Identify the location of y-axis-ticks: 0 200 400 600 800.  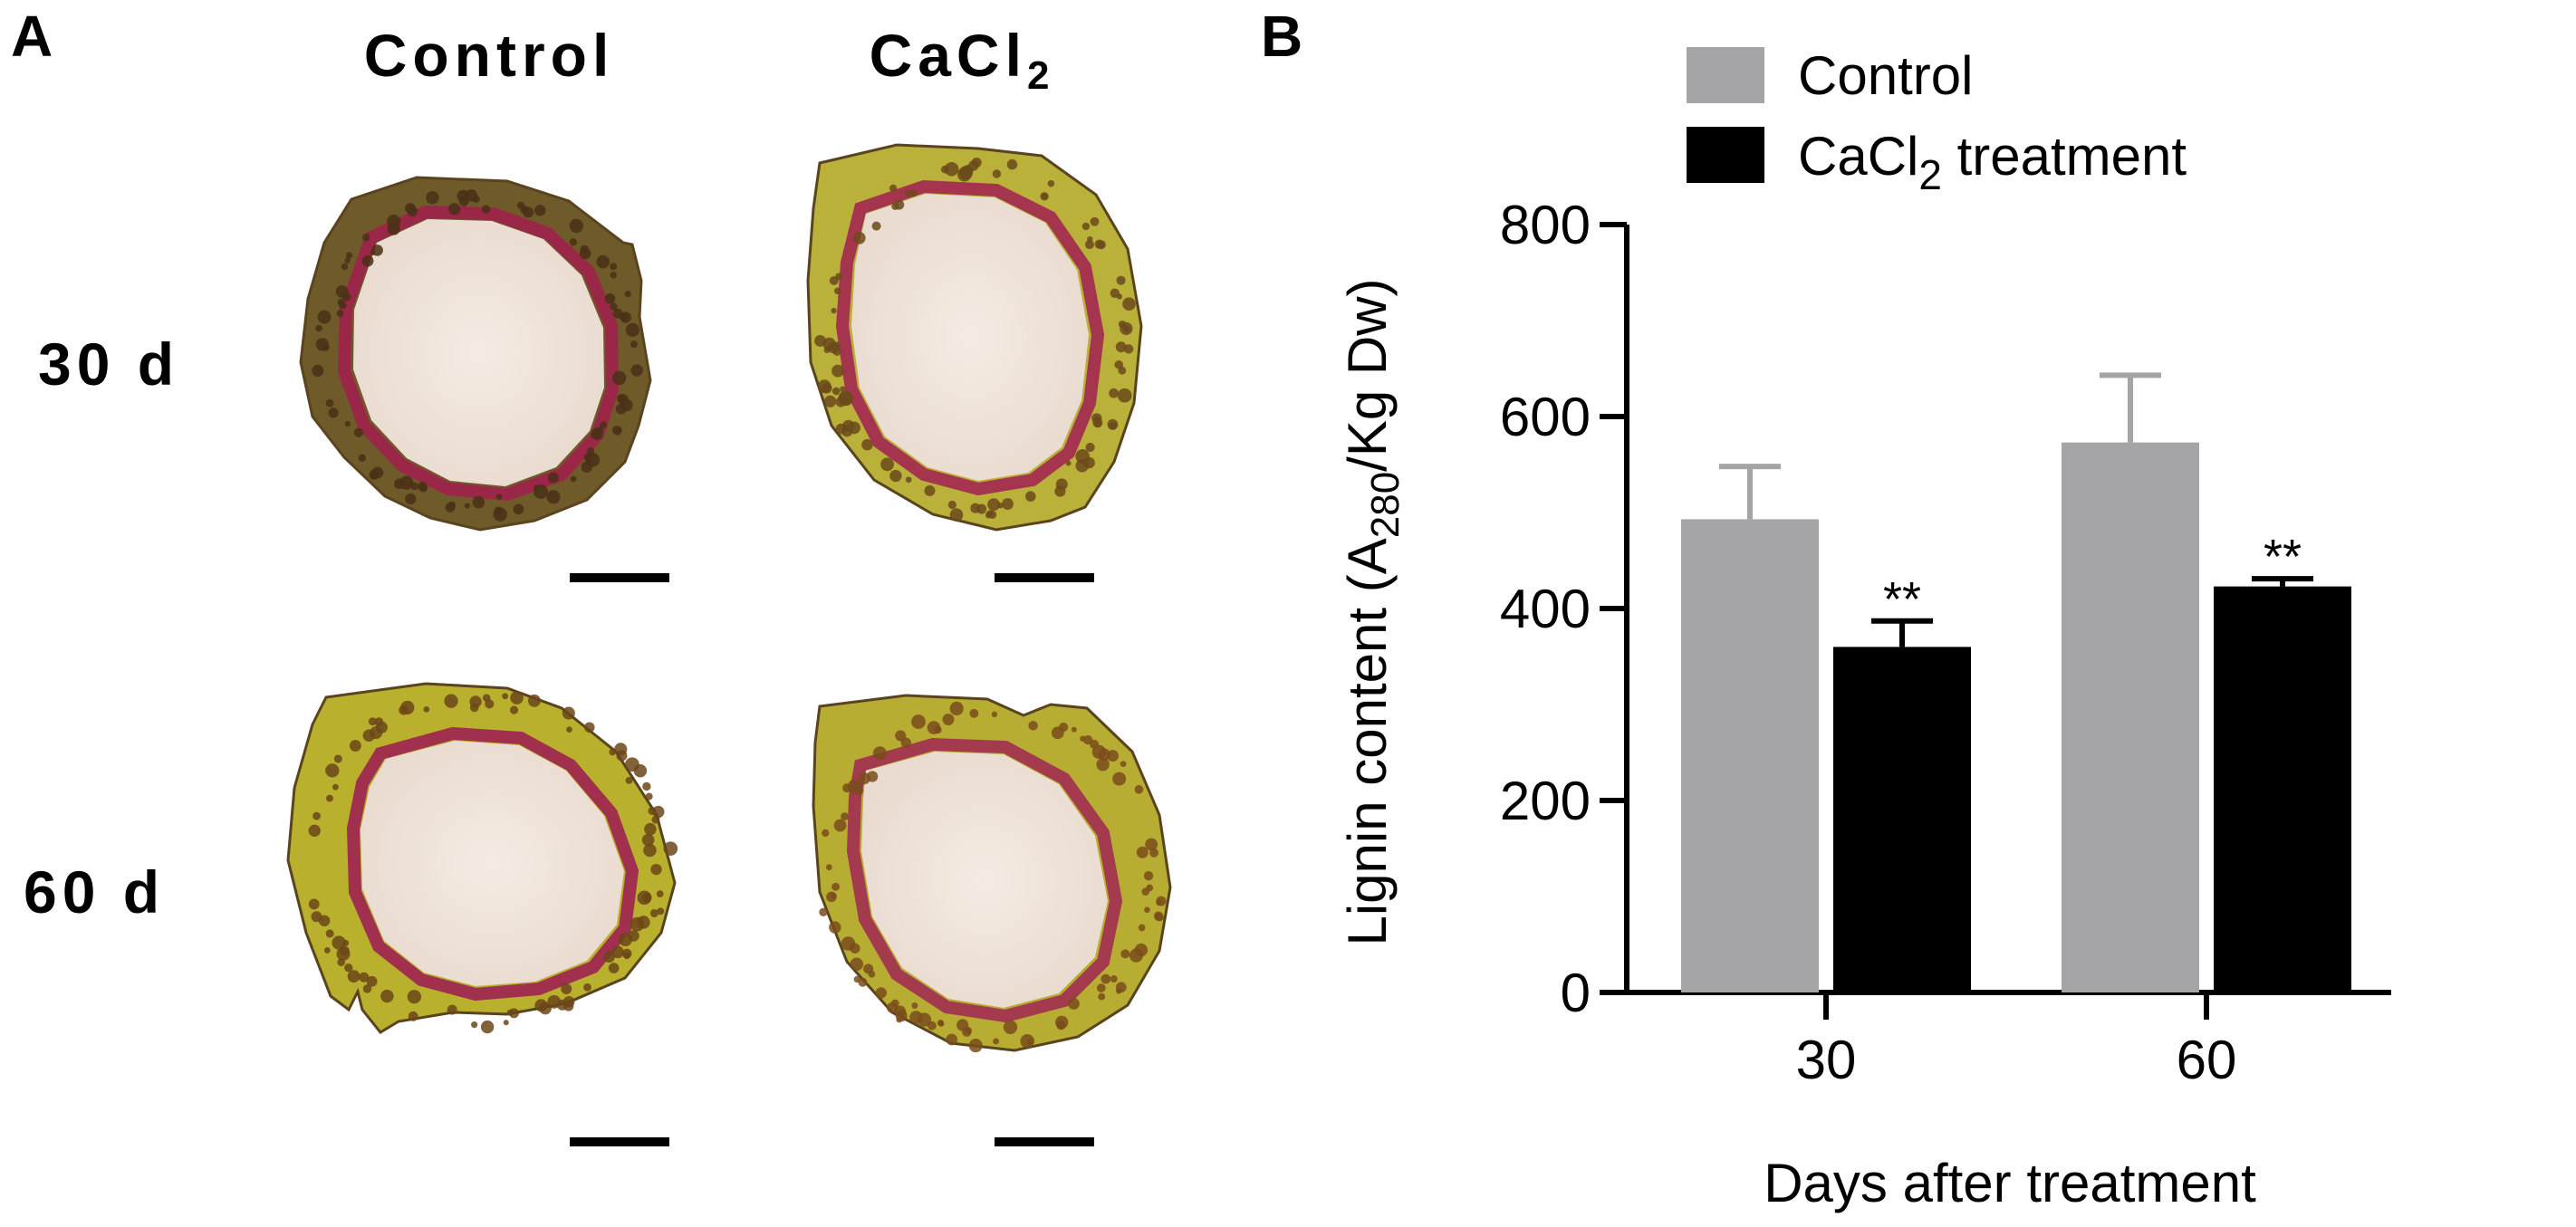
(1563, 609).